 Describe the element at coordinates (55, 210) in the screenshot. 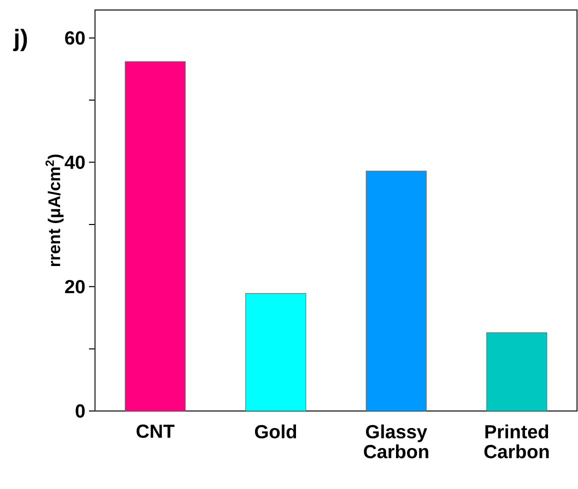

I see `y-axis-title: rrent (μA/cm$^{2}$)` at that location.